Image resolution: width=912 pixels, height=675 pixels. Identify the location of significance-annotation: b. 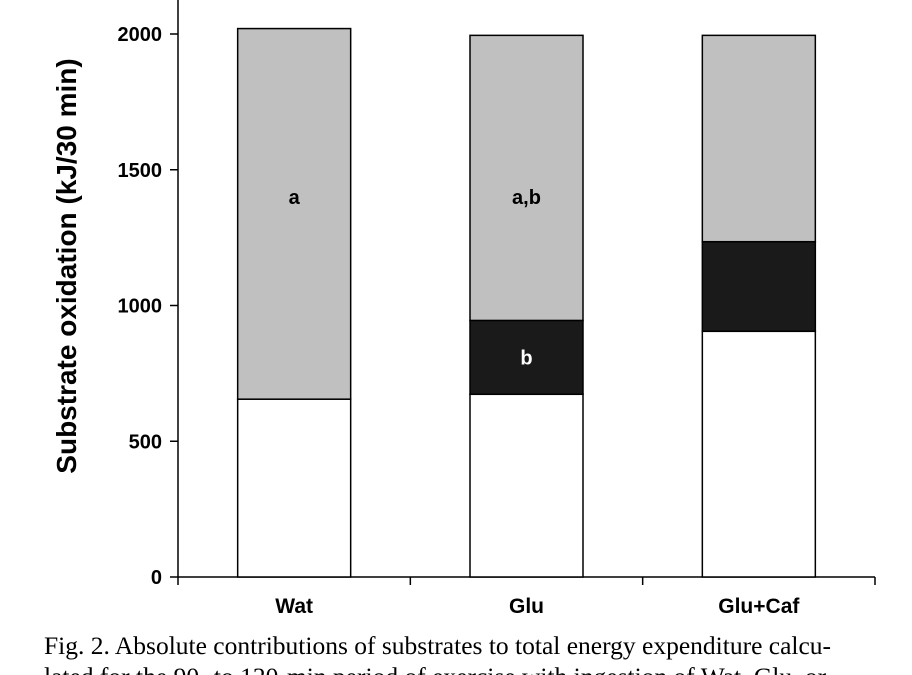
(526, 358).